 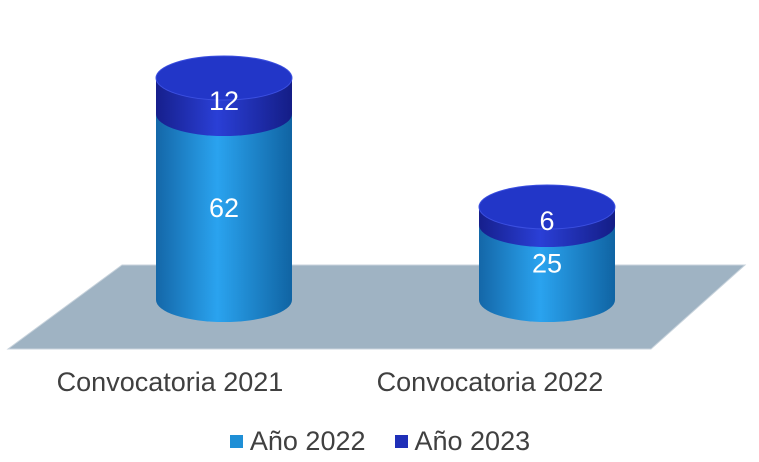 I want to click on x-tick-label-0: Convocatoria 2021, so click(x=170, y=382).